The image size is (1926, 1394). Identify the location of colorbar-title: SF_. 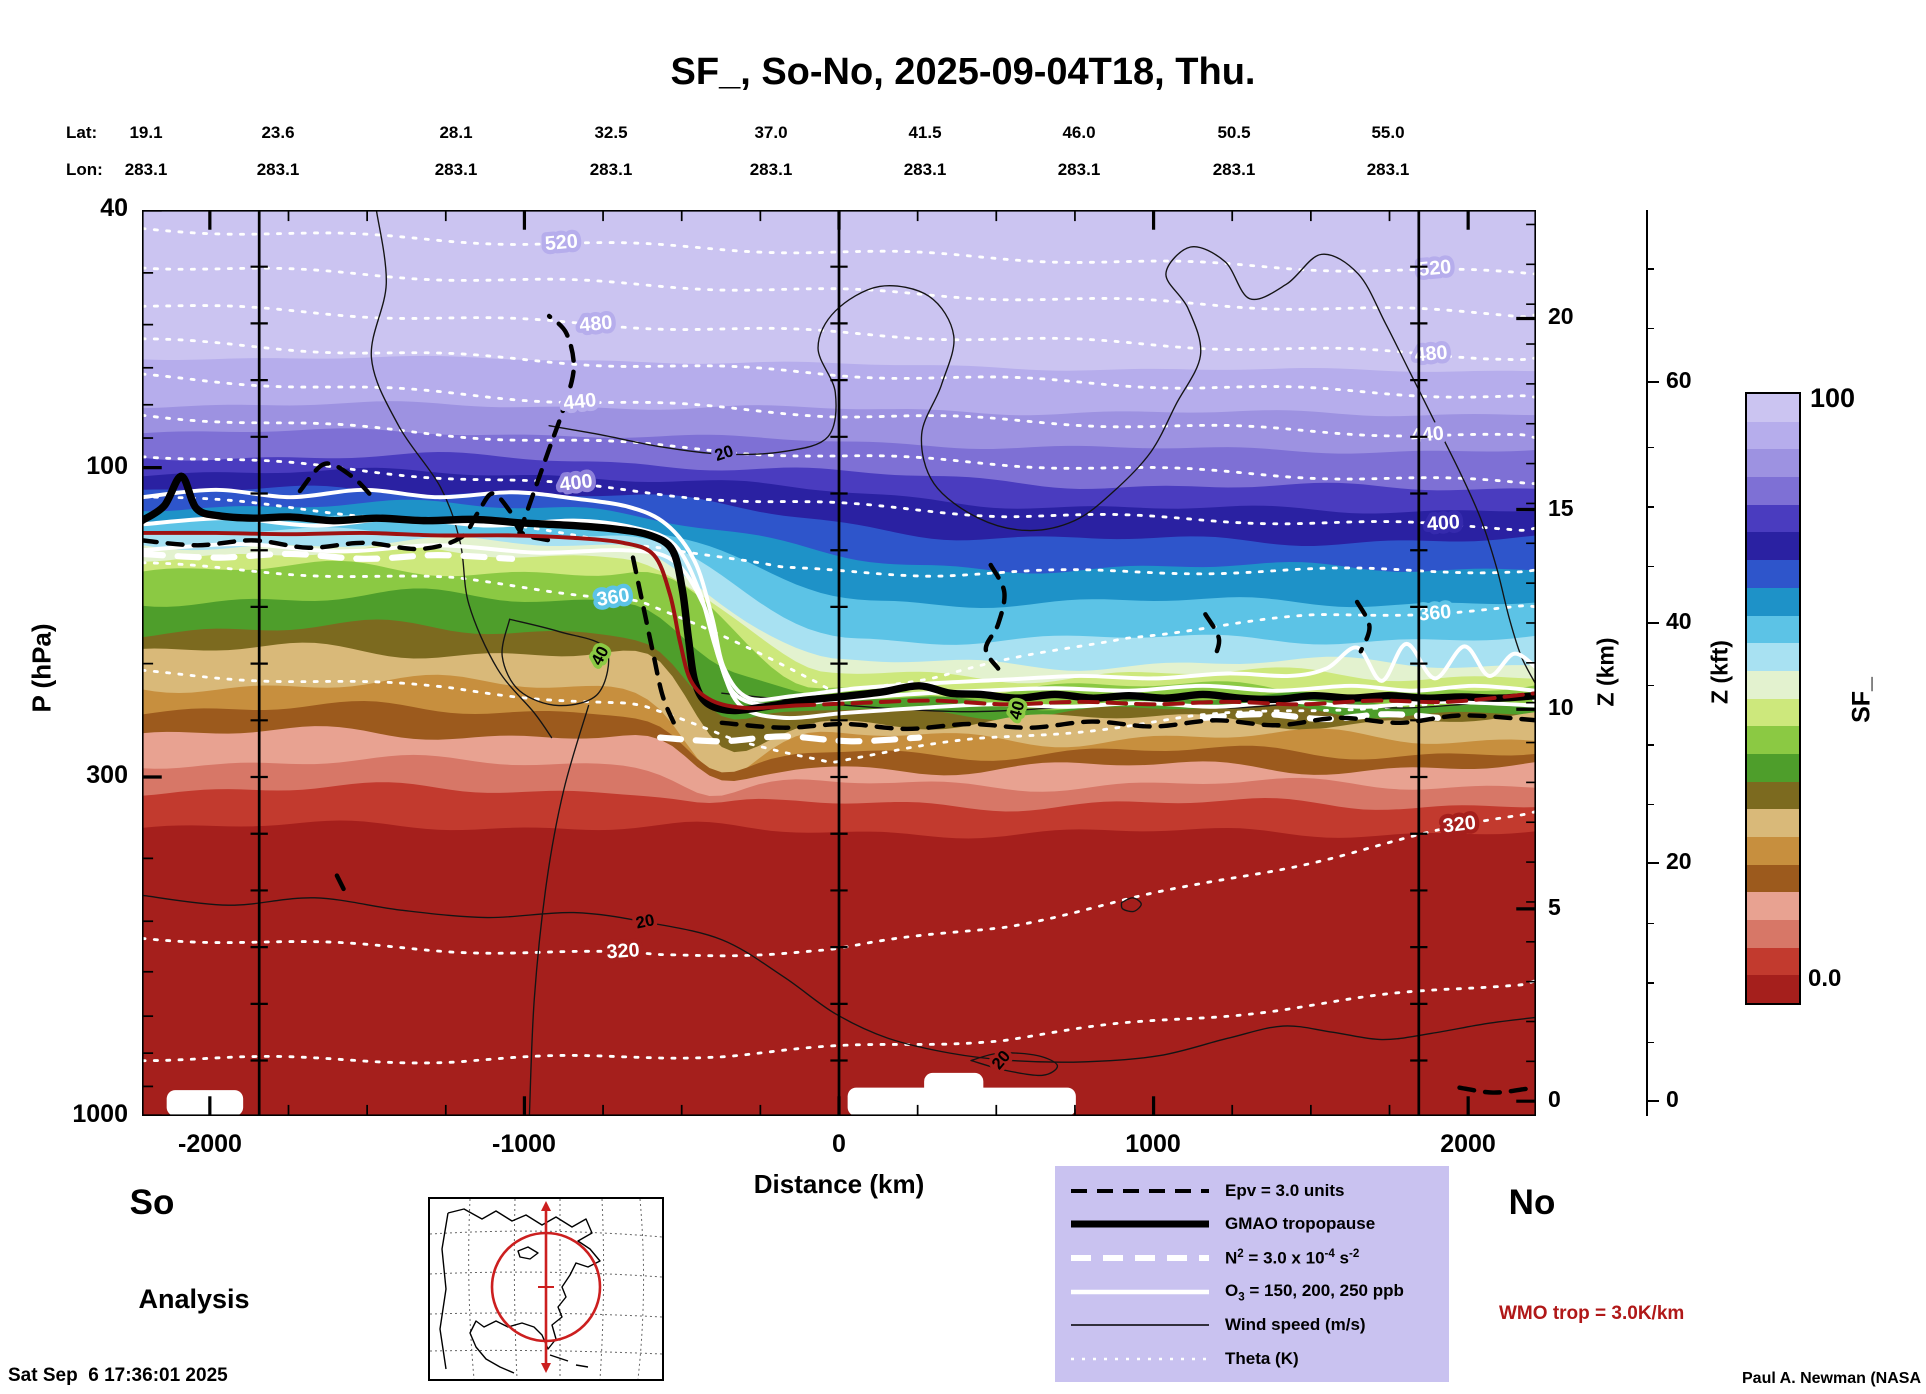
(1861, 700).